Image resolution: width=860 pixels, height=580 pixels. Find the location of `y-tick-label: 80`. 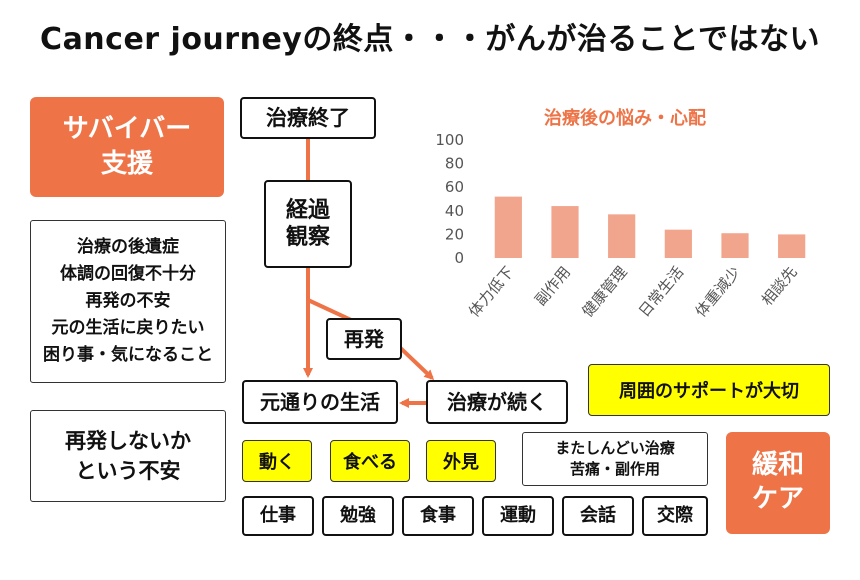

y-tick-label: 80 is located at coordinates (454, 164).